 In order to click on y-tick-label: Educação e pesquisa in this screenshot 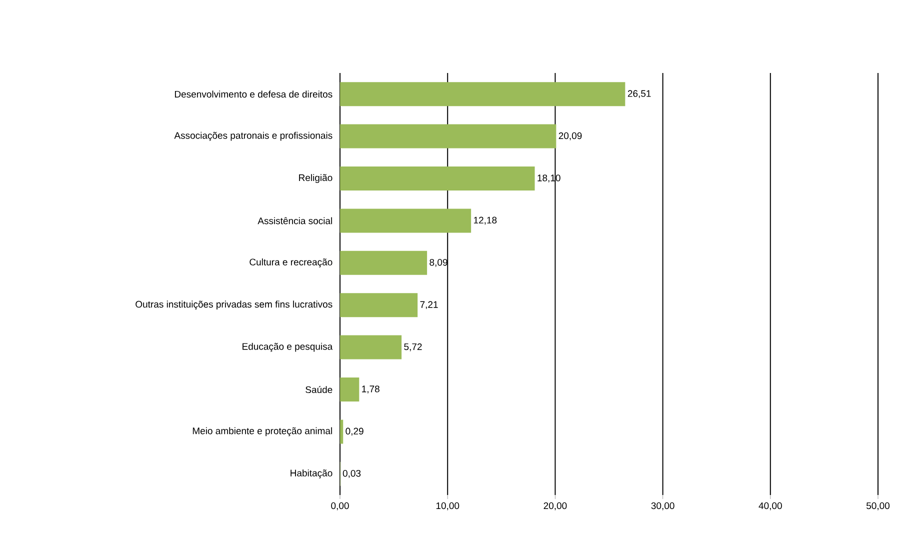, I will do `click(287, 347)`.